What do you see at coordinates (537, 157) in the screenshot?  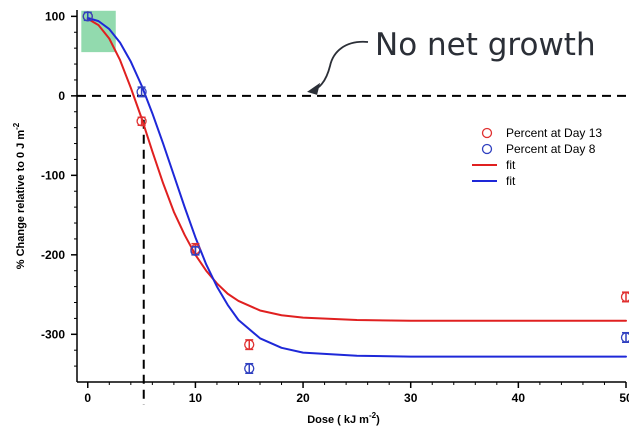 I see `legend: Percent at Day 13 Percent at Day 8 fit fit` at bounding box center [537, 157].